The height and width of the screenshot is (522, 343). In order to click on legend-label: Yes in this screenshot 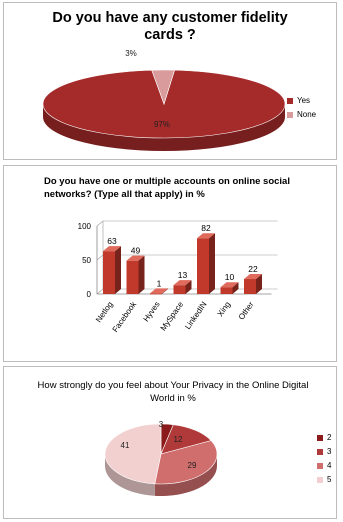, I will do `click(304, 100)`.